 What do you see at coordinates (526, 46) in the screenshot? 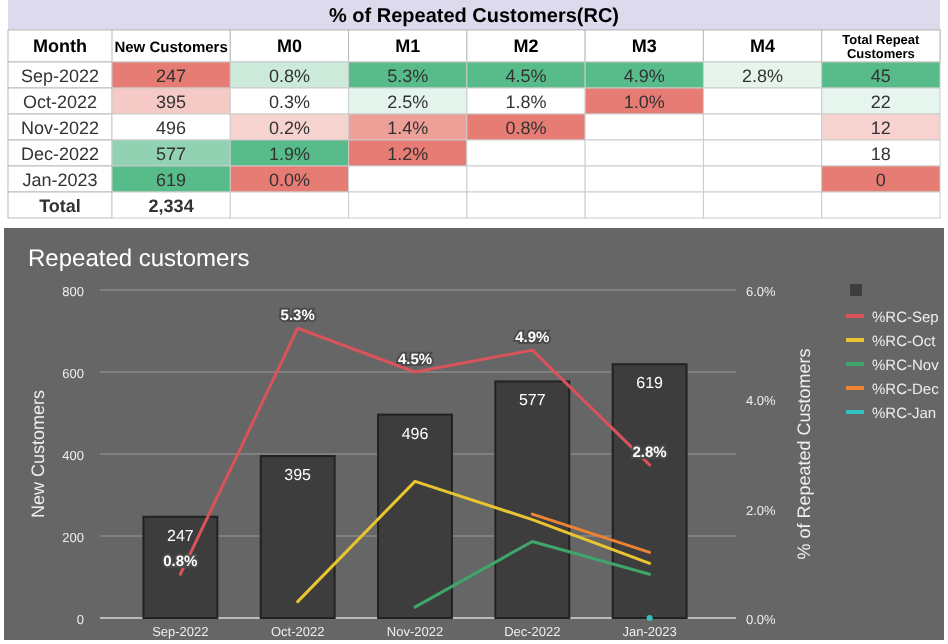
I see `x-tick-label: M2` at bounding box center [526, 46].